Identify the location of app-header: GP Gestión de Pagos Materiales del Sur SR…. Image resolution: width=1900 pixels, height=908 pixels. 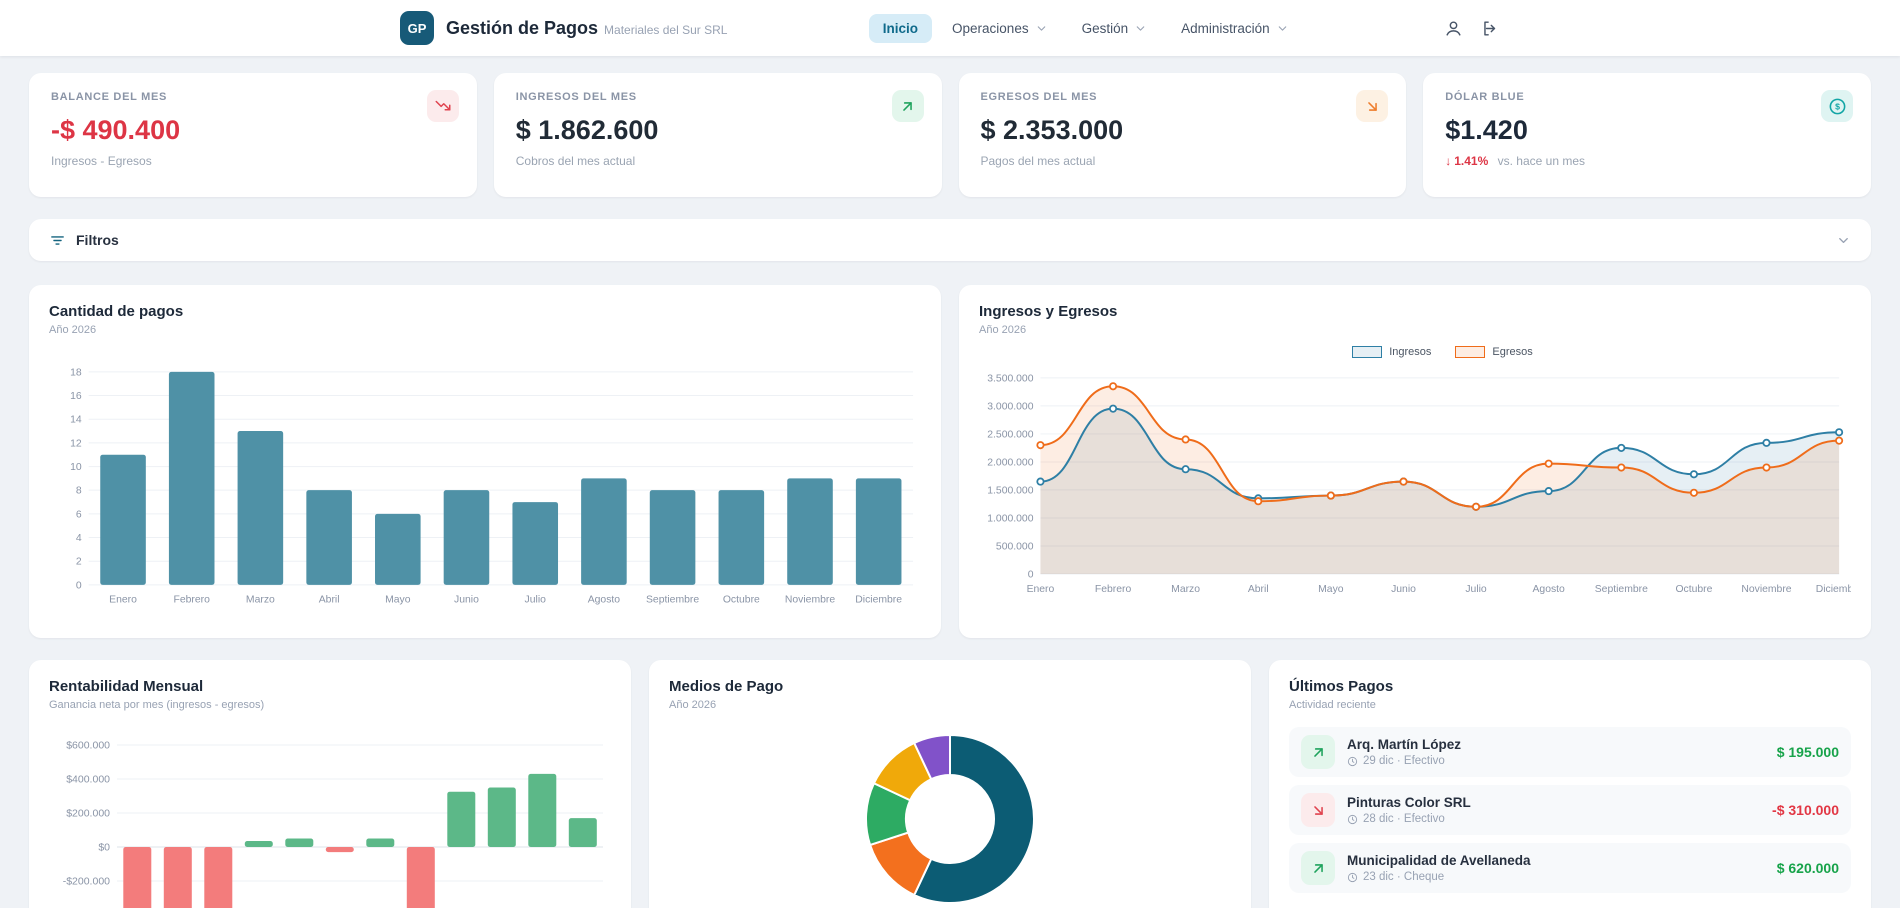
(950, 28).